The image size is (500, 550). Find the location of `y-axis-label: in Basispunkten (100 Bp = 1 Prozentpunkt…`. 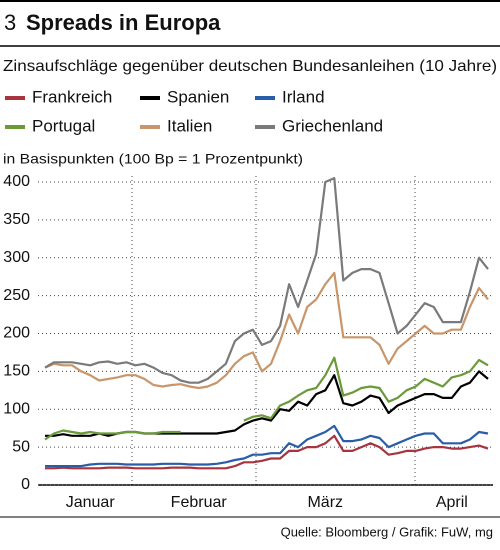

y-axis-label: in Basispunkten (100 Bp = 1 Prozentpunkt… is located at coordinates (153, 159).